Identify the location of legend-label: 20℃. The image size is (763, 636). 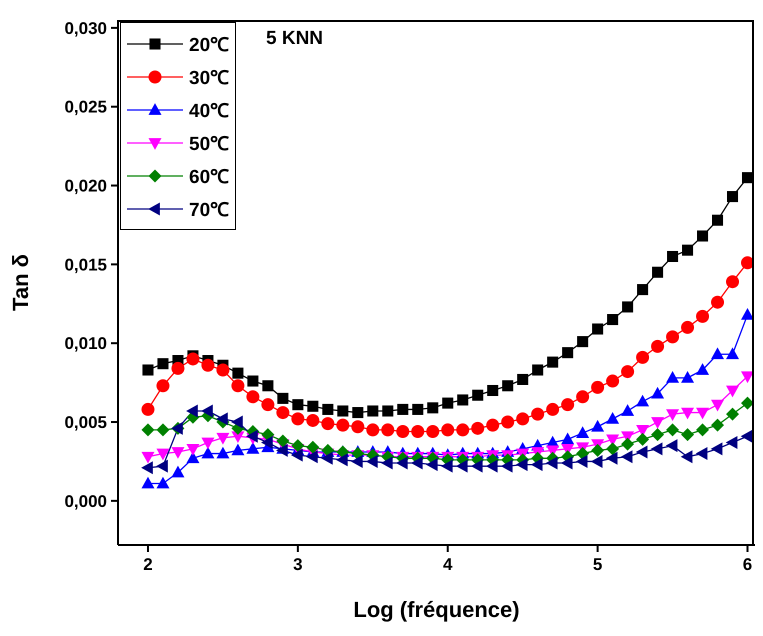
(209, 45).